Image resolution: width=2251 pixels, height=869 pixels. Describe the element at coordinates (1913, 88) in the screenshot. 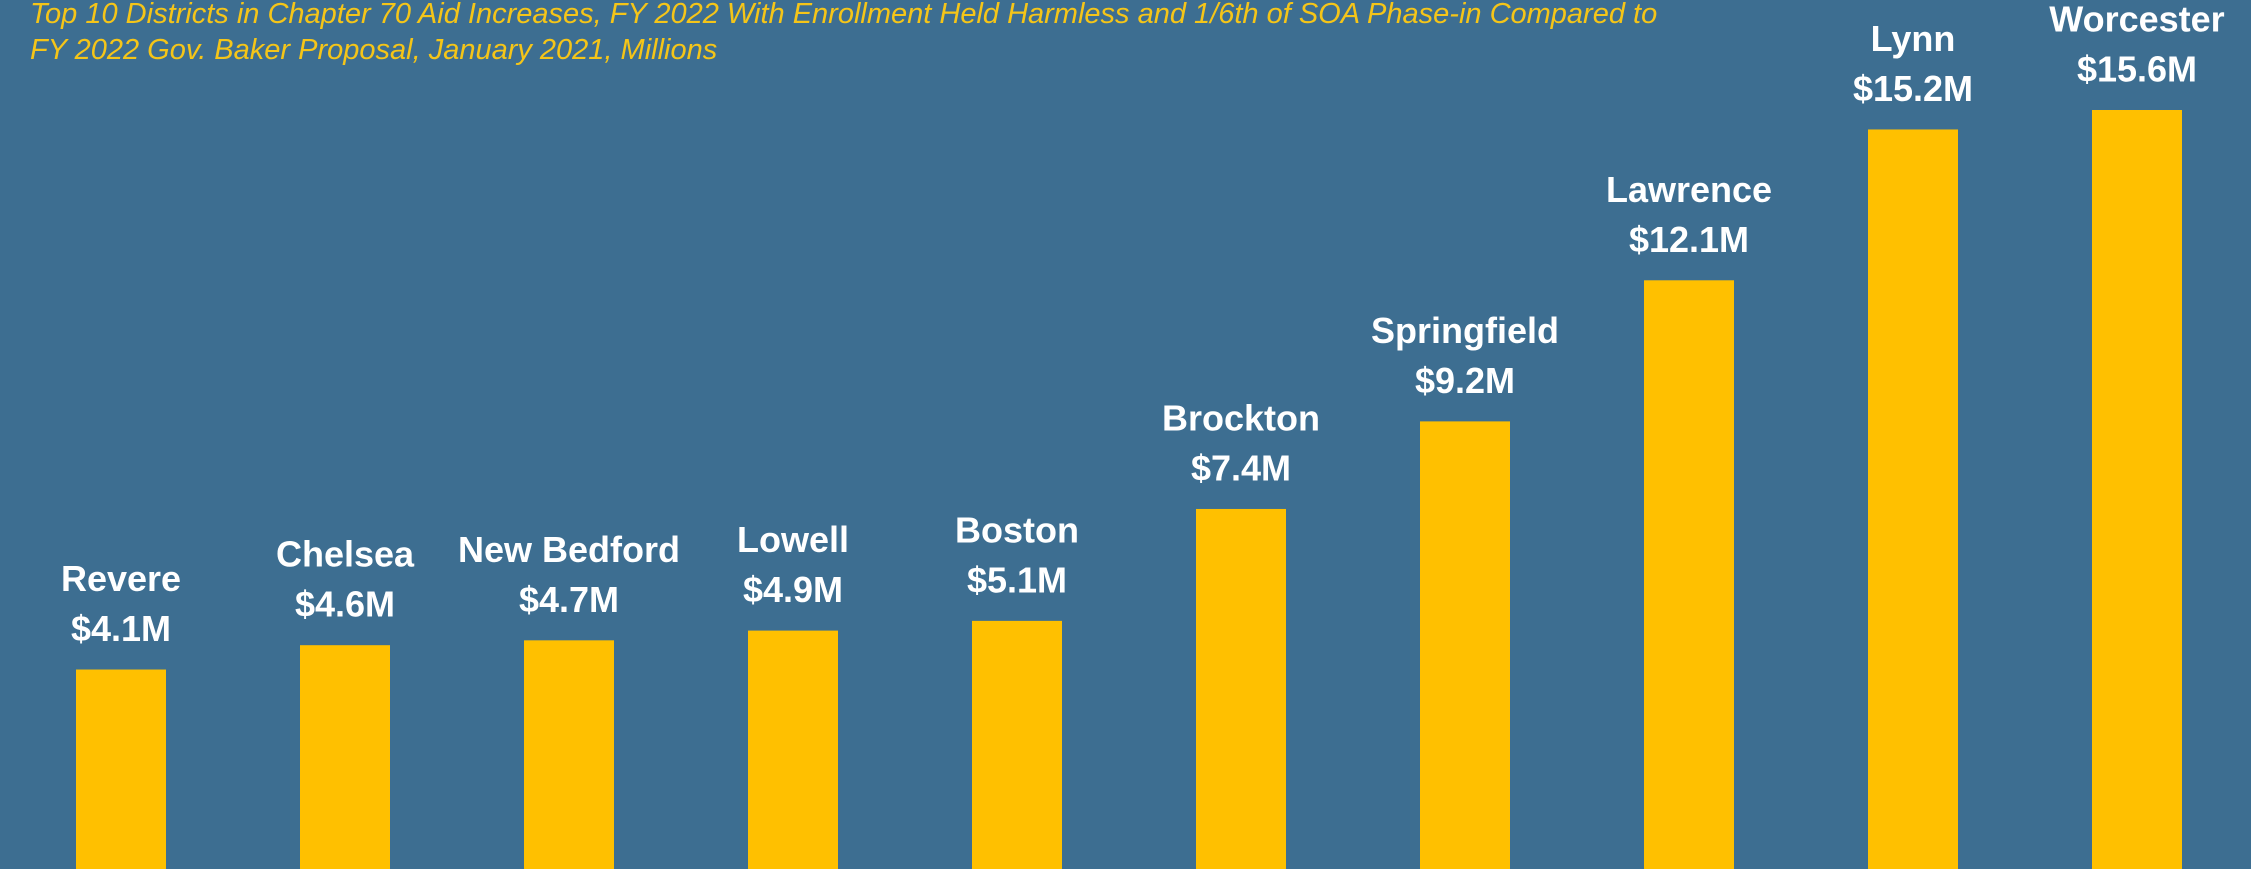

I see `value-label: $15.2M` at that location.